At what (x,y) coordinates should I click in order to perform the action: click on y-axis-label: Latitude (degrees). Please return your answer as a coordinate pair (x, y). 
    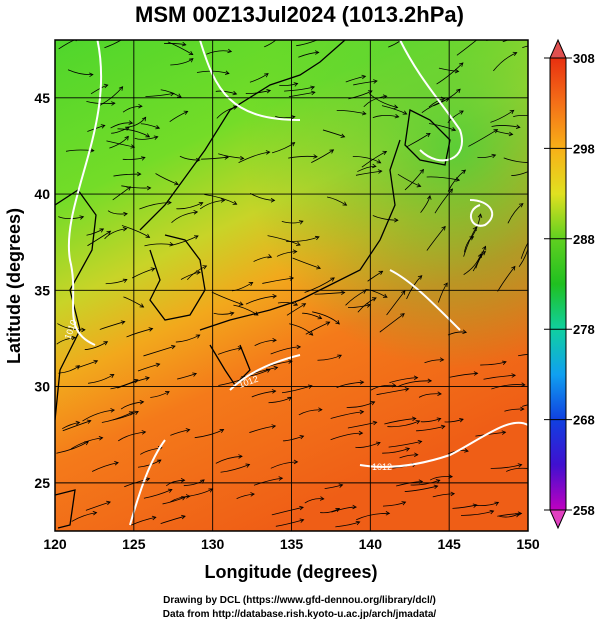
    Looking at the image, I should click on (14, 286).